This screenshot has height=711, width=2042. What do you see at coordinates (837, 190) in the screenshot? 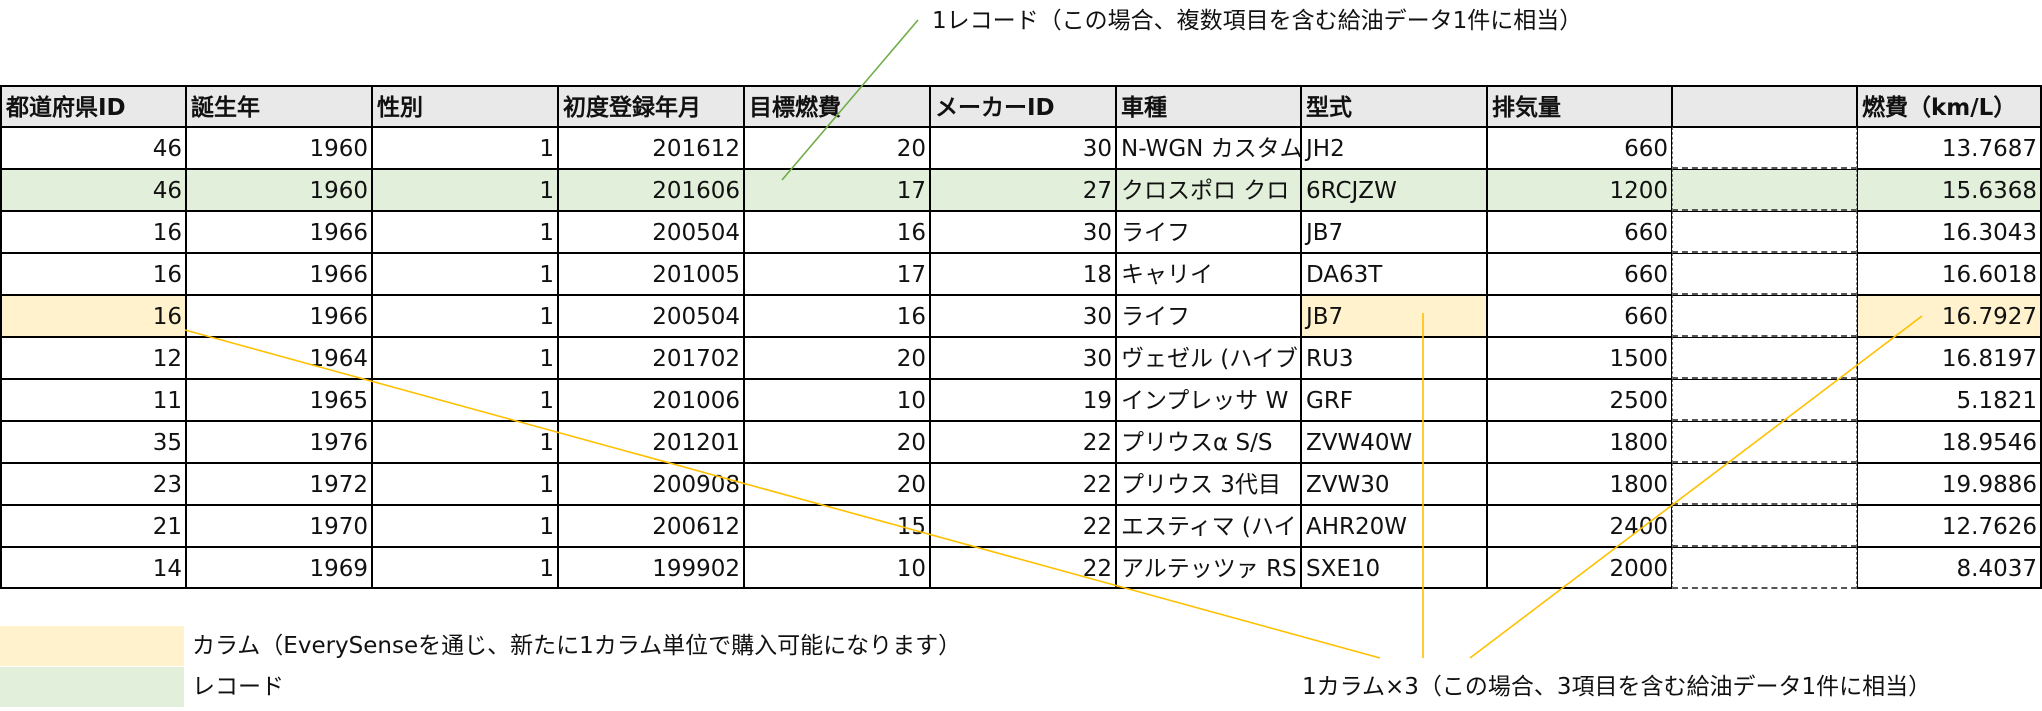
I see `cell-target-fuel: 17` at bounding box center [837, 190].